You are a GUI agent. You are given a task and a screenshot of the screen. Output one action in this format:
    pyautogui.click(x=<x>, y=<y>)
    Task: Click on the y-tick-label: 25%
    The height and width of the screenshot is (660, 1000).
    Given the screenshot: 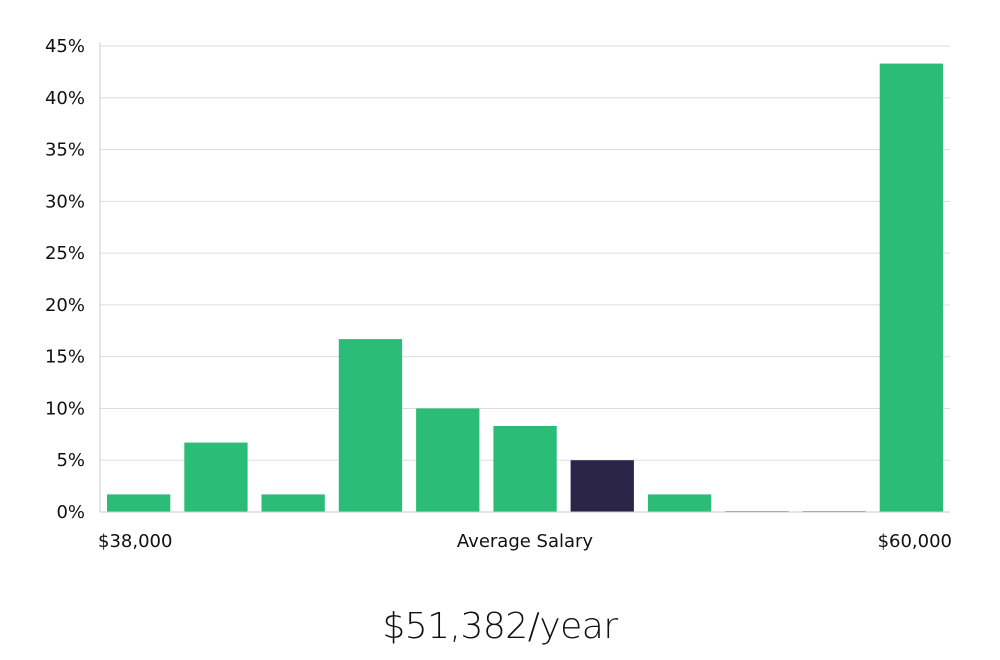 What is the action you would take?
    pyautogui.click(x=65, y=253)
    